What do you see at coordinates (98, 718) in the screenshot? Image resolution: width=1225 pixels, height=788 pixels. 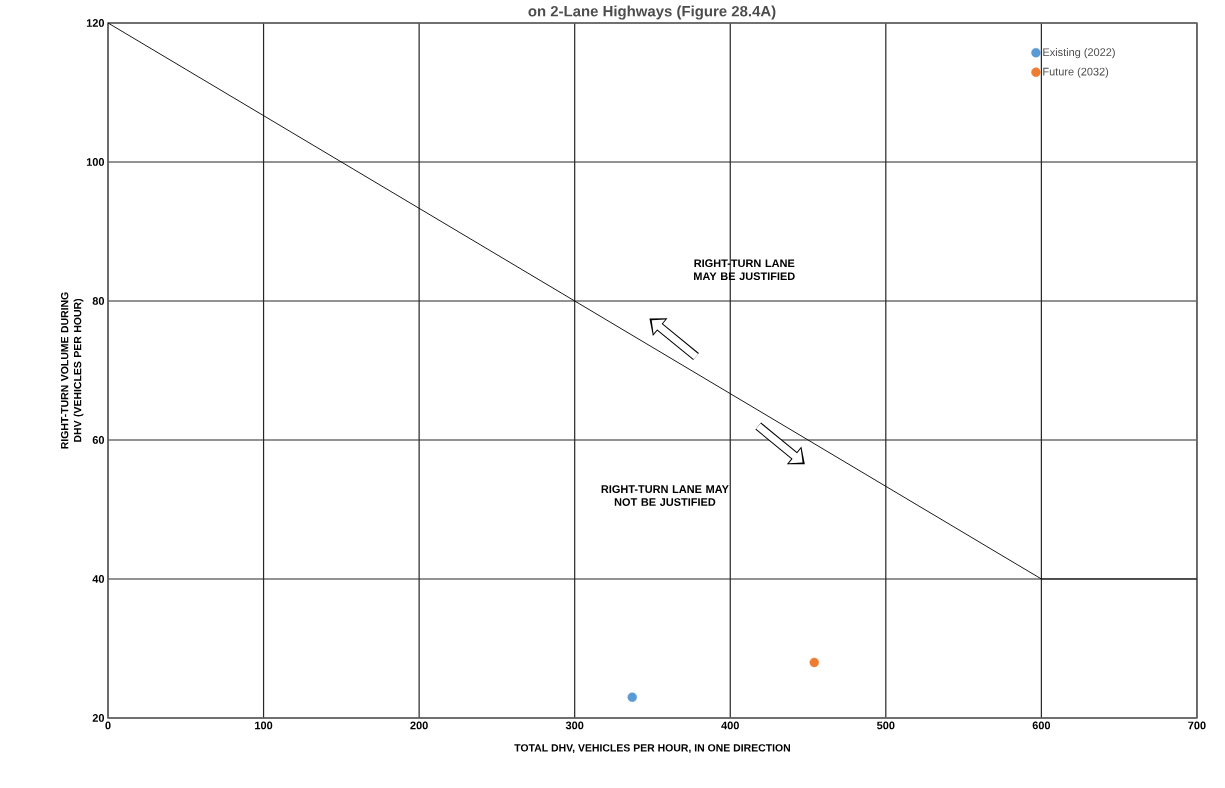 I see `y-tick-label: 20` at bounding box center [98, 718].